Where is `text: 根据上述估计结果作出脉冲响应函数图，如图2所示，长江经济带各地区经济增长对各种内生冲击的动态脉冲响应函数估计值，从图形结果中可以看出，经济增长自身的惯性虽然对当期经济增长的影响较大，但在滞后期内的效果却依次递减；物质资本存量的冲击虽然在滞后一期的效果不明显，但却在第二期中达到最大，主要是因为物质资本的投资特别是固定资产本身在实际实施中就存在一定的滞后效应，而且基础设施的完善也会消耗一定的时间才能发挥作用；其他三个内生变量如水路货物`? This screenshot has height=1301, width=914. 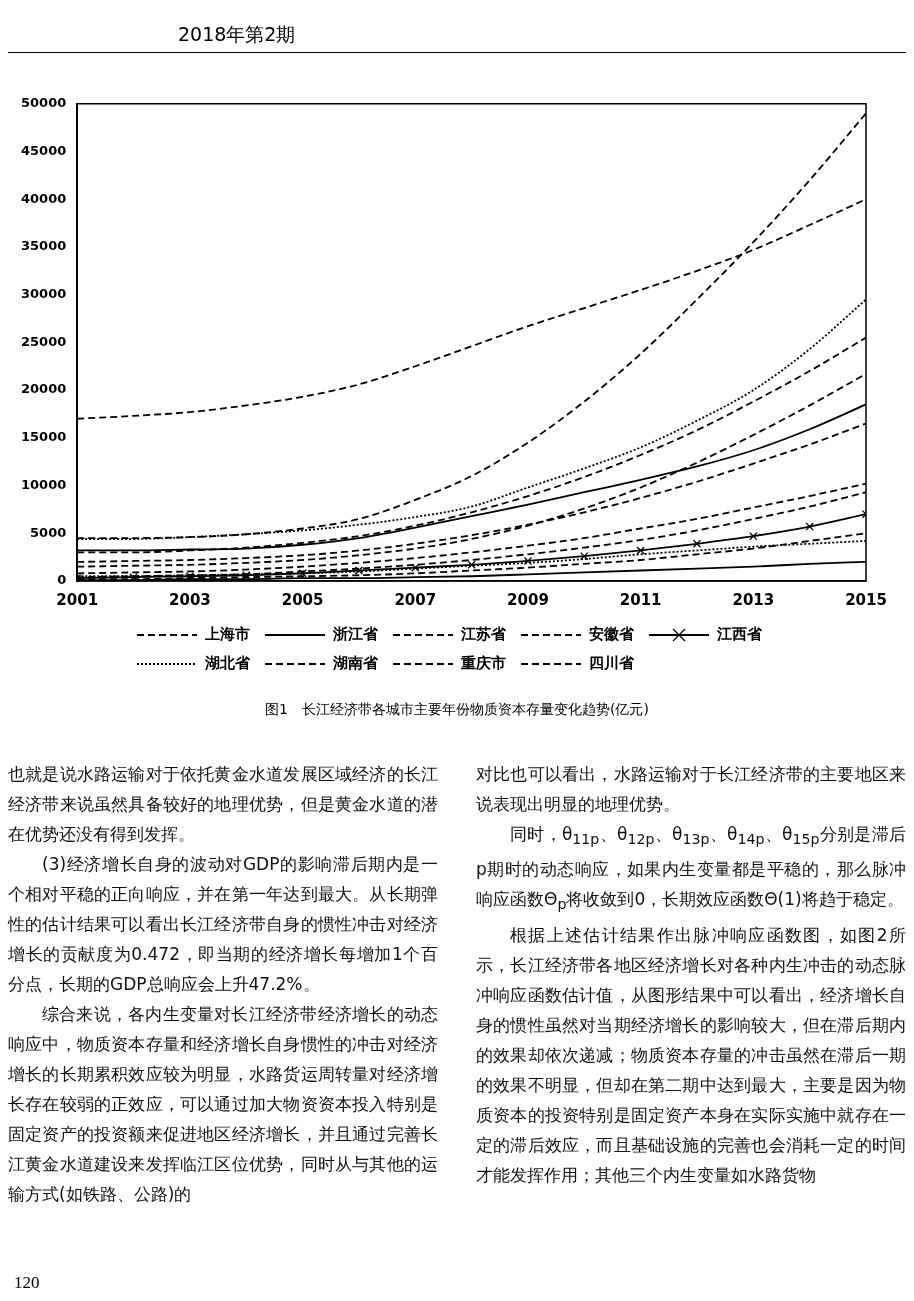
text: 根据上述估计结果作出脉冲响应函数图，如图2所示，长江经济带各地区经济增长对各种内生冲击的动态脉冲响应函数估计值，从图形结果中可以看出，经济增长自身的惯性虽然对当期经济增长的影响较大，但在滞后期内的效果却依次递减；物质资本存量的冲击虽然在滞后一期的效果不明显，但却在第二期中达到最大，主要是因为物质资本的投资特别是固定资产本身在实际实施中就存在一定的滞后效应，而且基础设施的完善也会消耗一定的时间才能发挥作用；其他三个内生变量如水路货物 is located at coordinates (691, 1054).